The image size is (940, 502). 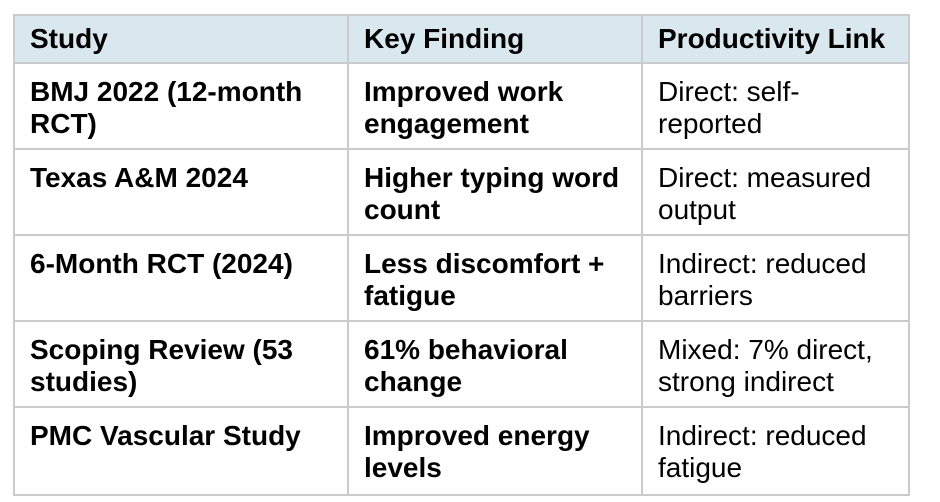 I want to click on key-finding-cell: Higher typing word count, so click(x=495, y=192).